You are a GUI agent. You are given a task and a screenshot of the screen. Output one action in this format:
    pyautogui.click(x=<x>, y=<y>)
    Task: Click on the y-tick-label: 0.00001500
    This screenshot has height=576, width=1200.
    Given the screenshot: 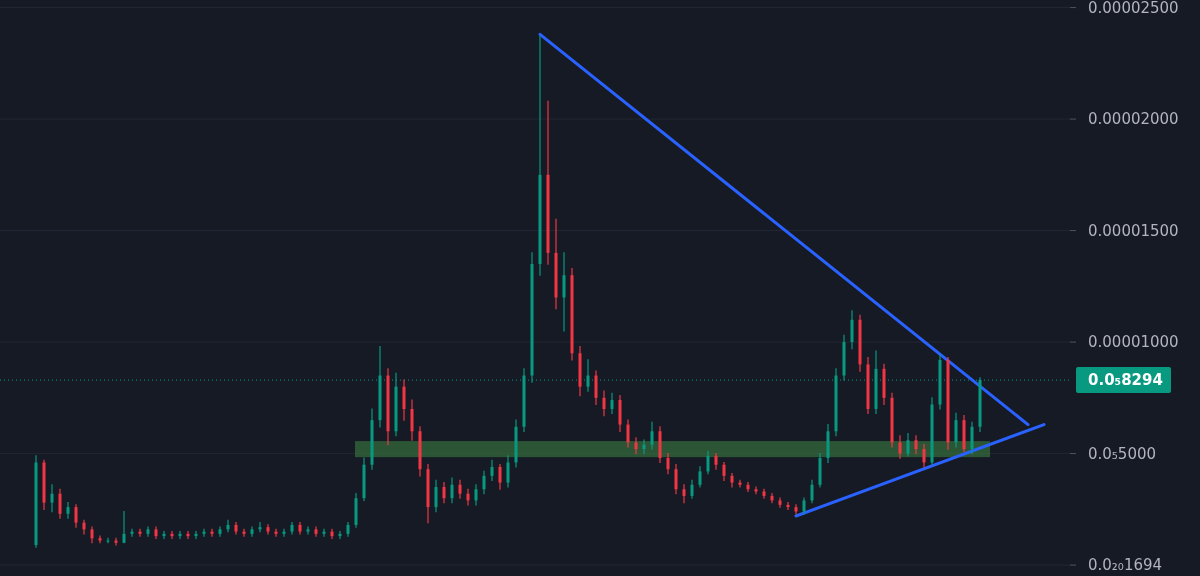 What is the action you would take?
    pyautogui.click(x=1133, y=230)
    